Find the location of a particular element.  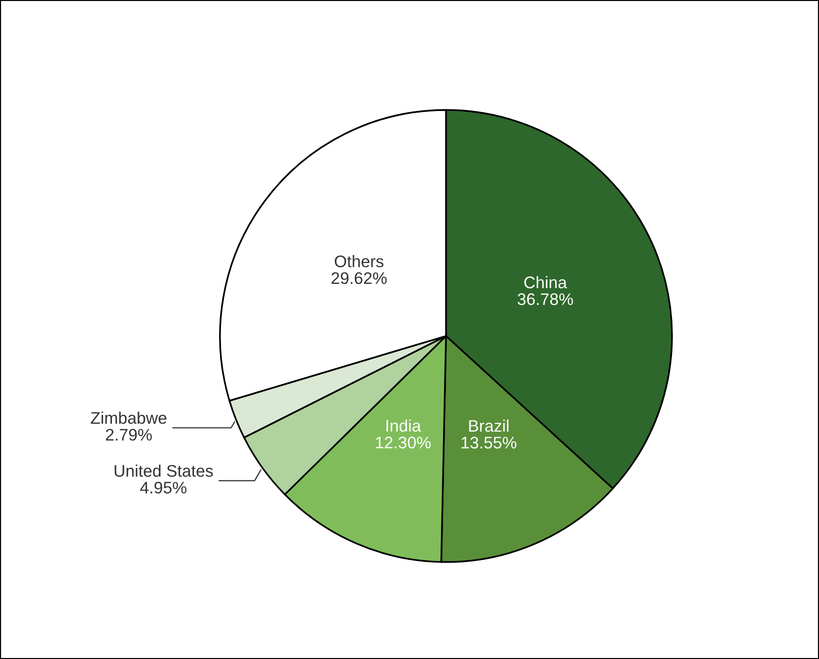

data-label: 29.62% is located at coordinates (359, 278).